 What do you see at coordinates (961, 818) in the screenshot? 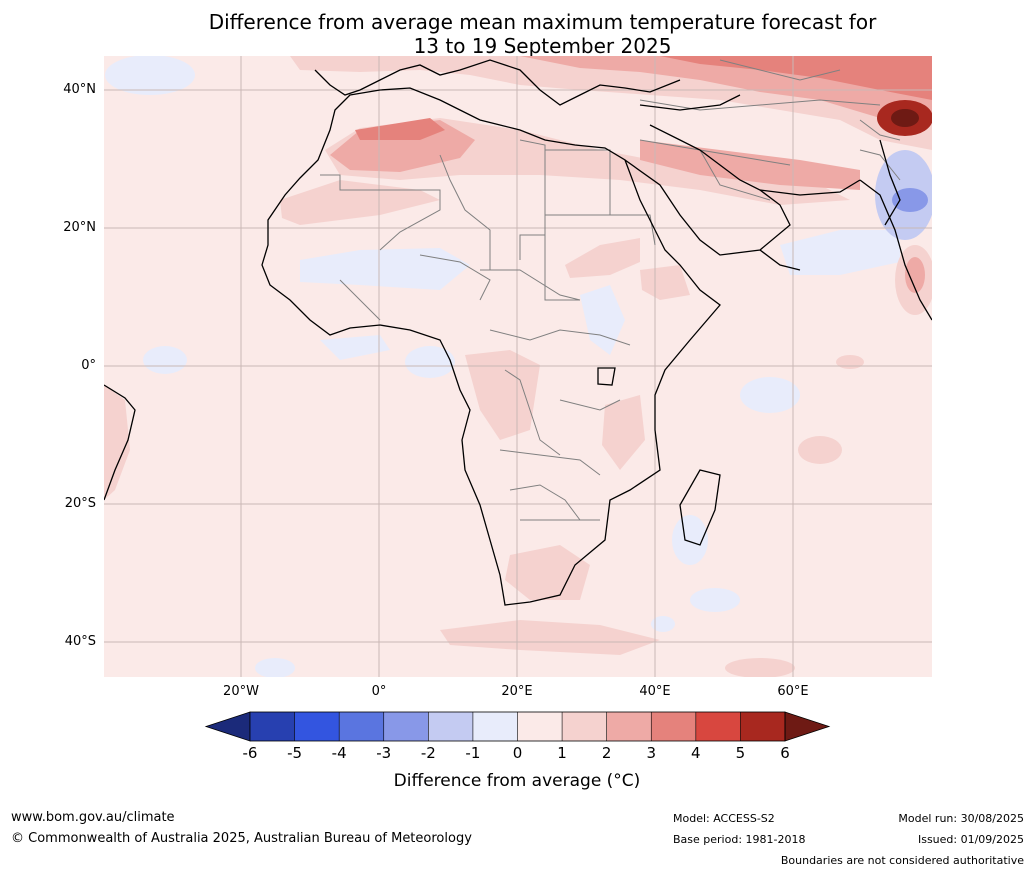
I see `footer-model-run: Model run: 30/08/2025` at bounding box center [961, 818].